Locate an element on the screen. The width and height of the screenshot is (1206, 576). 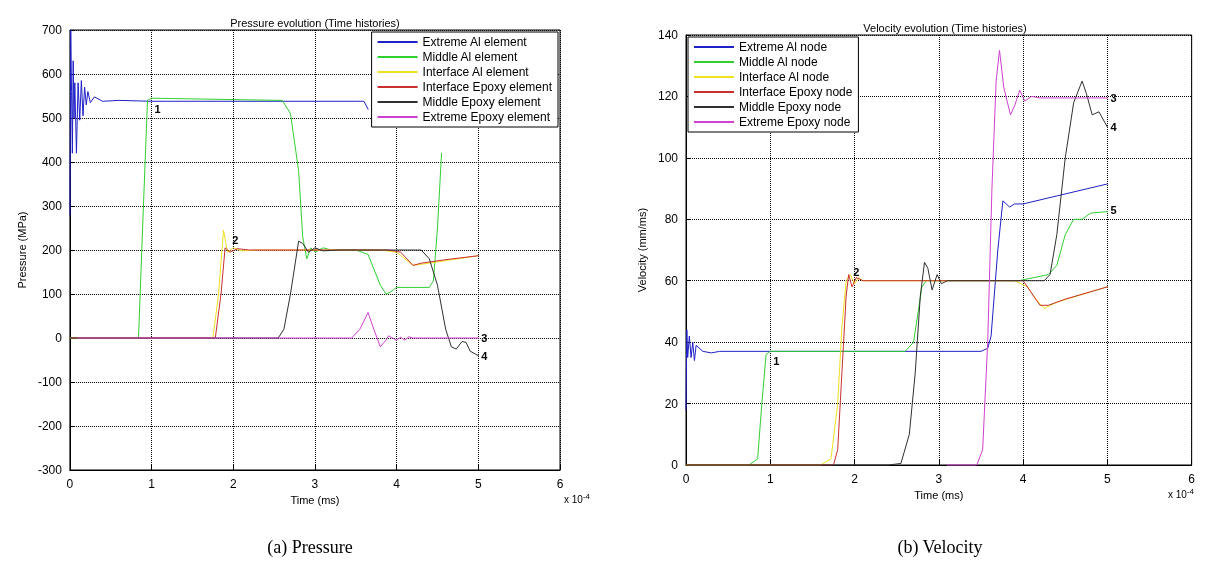
legend-label: Interface Epoxy node is located at coordinates (796, 92).